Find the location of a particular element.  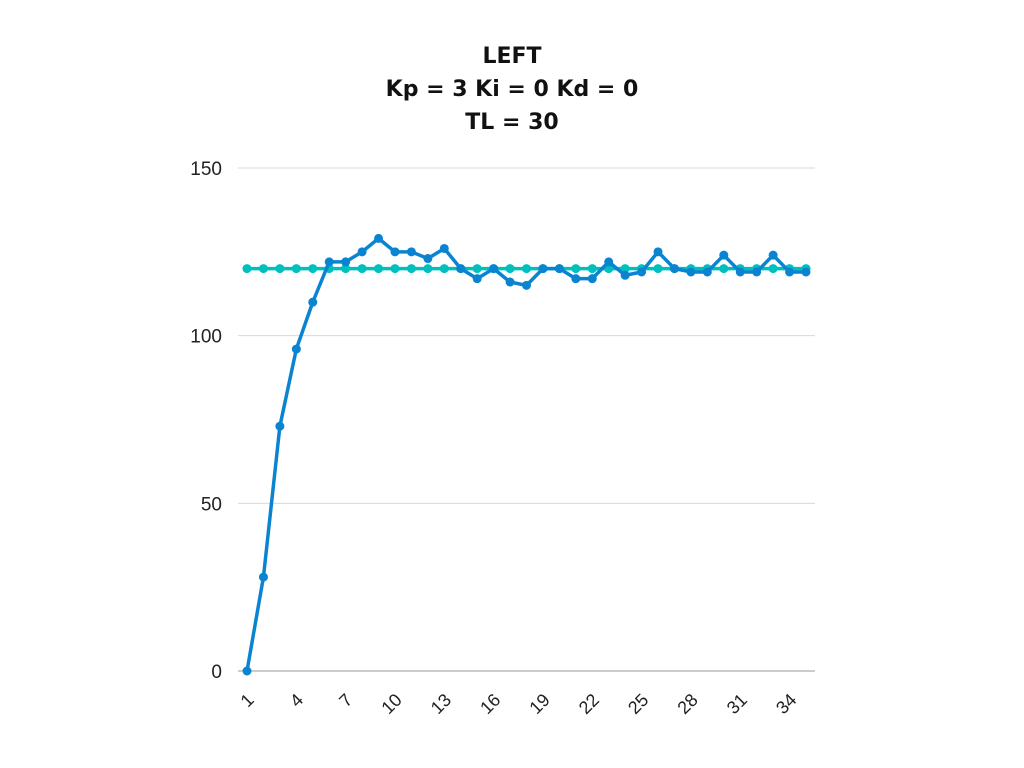

chart-title: LEFT Kp = 3 Ki = 0 Kd = 0 TL = 30 is located at coordinates (512, 89).